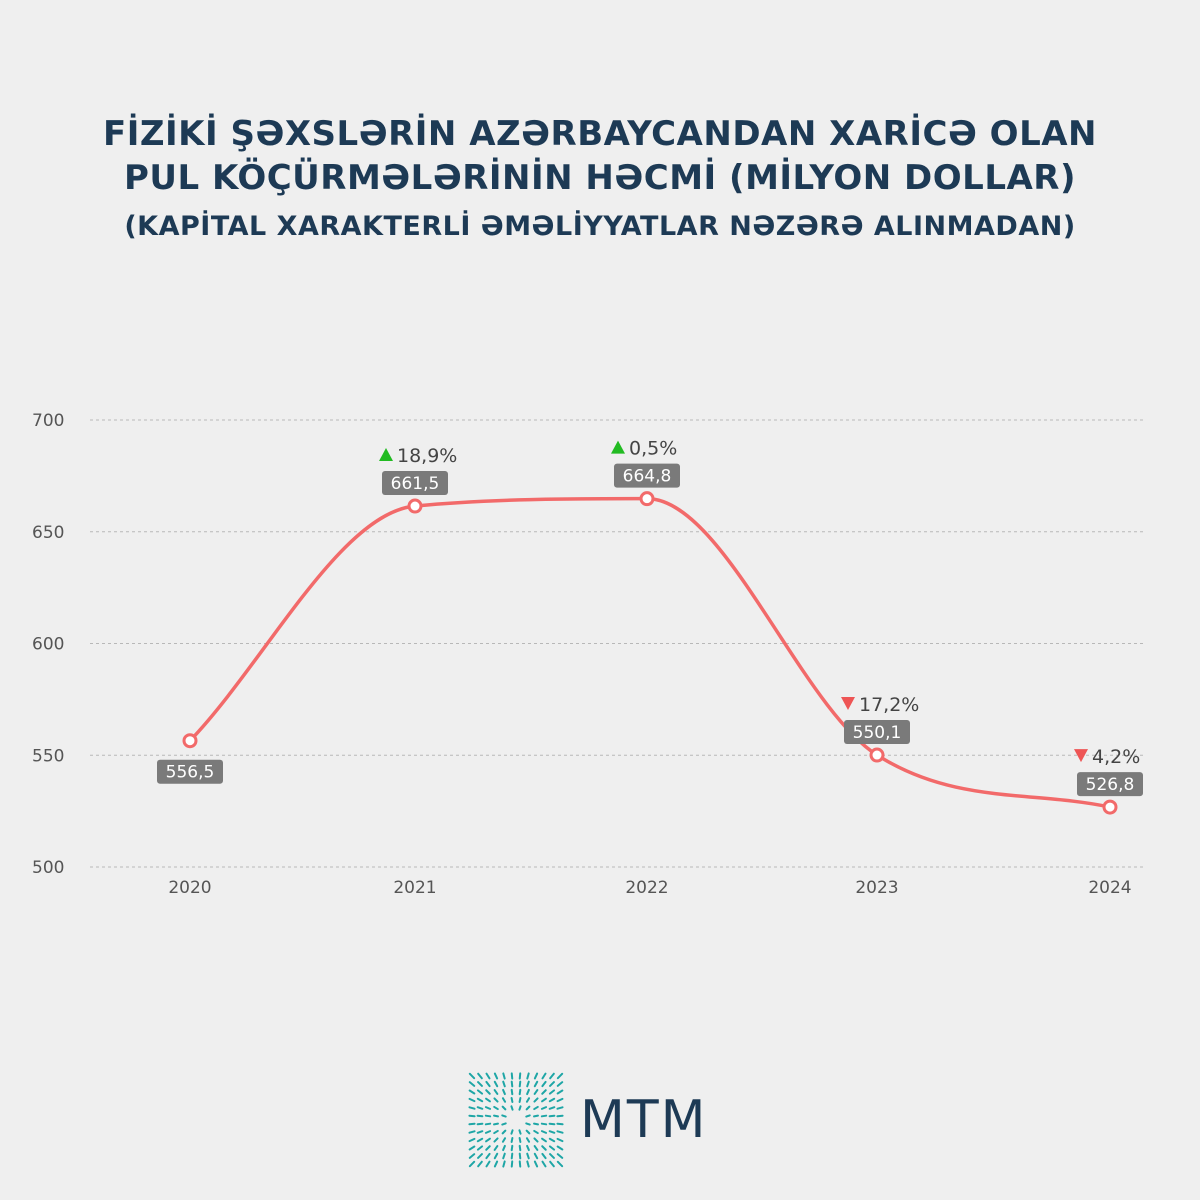 The width and height of the screenshot is (1200, 1200). Describe the element at coordinates (877, 733) in the screenshot. I see `value-label: 550,1` at that location.